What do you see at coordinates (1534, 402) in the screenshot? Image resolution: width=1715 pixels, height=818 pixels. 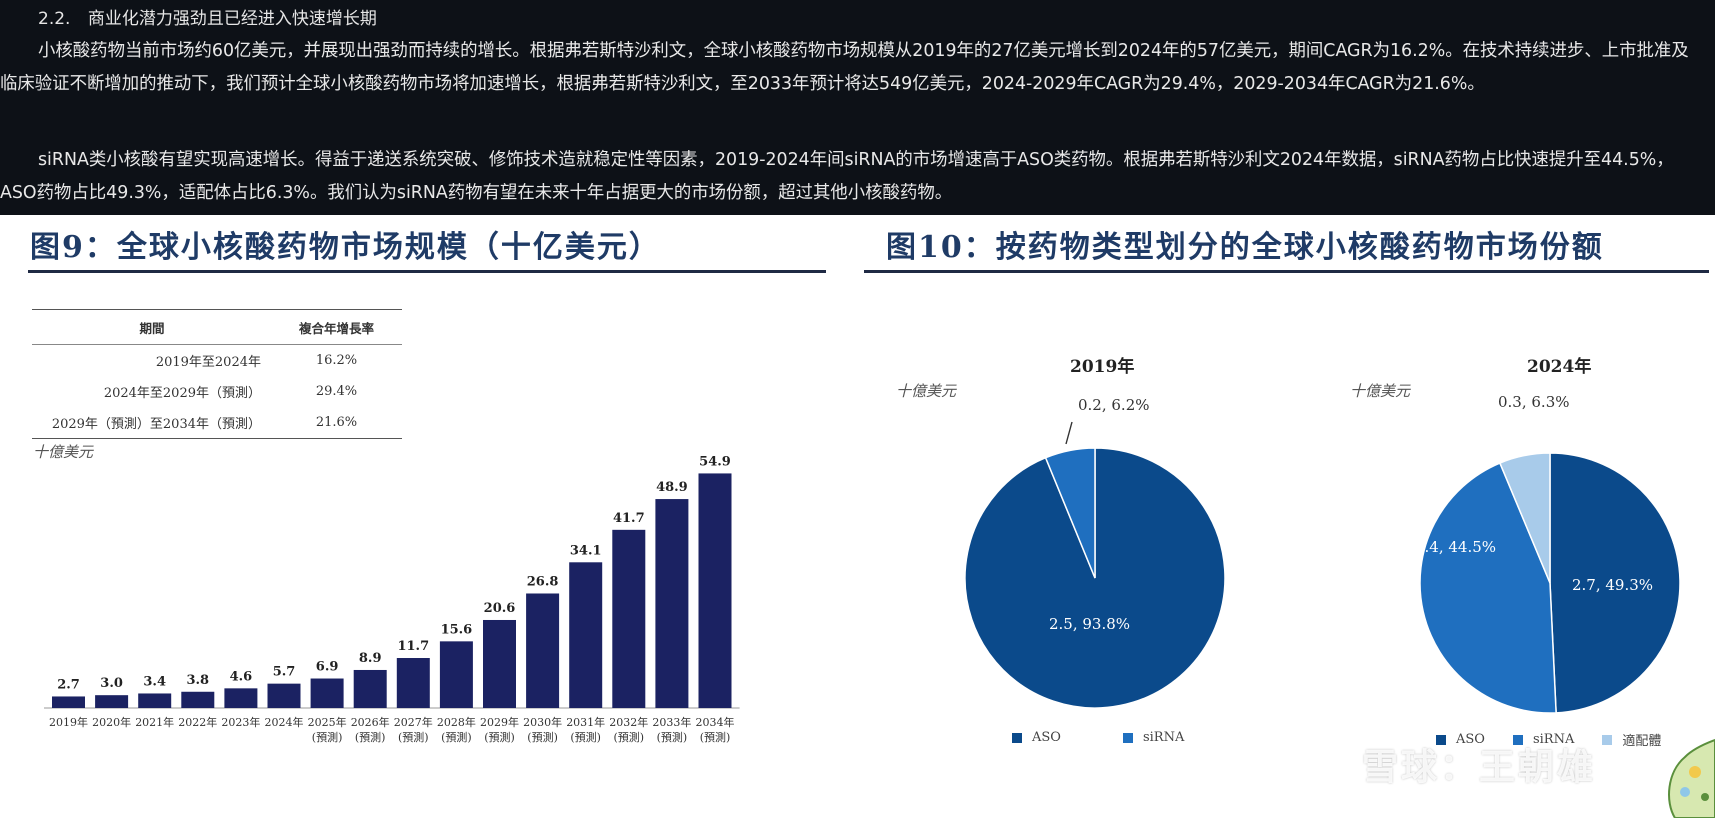 I see `pie-2024-label-aptamer: 0.3, 6.3%` at bounding box center [1534, 402].